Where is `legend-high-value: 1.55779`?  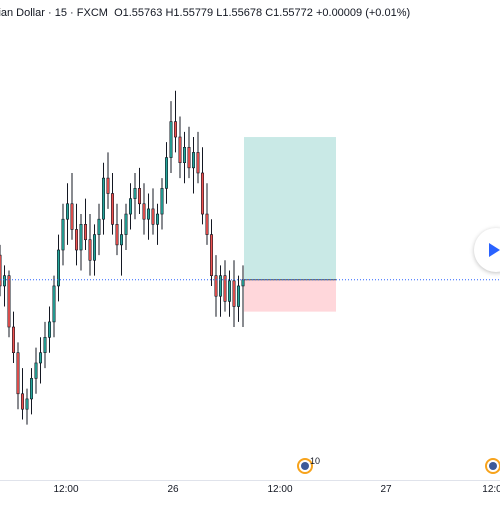
legend-high-value: 1.55779 is located at coordinates (193, 13).